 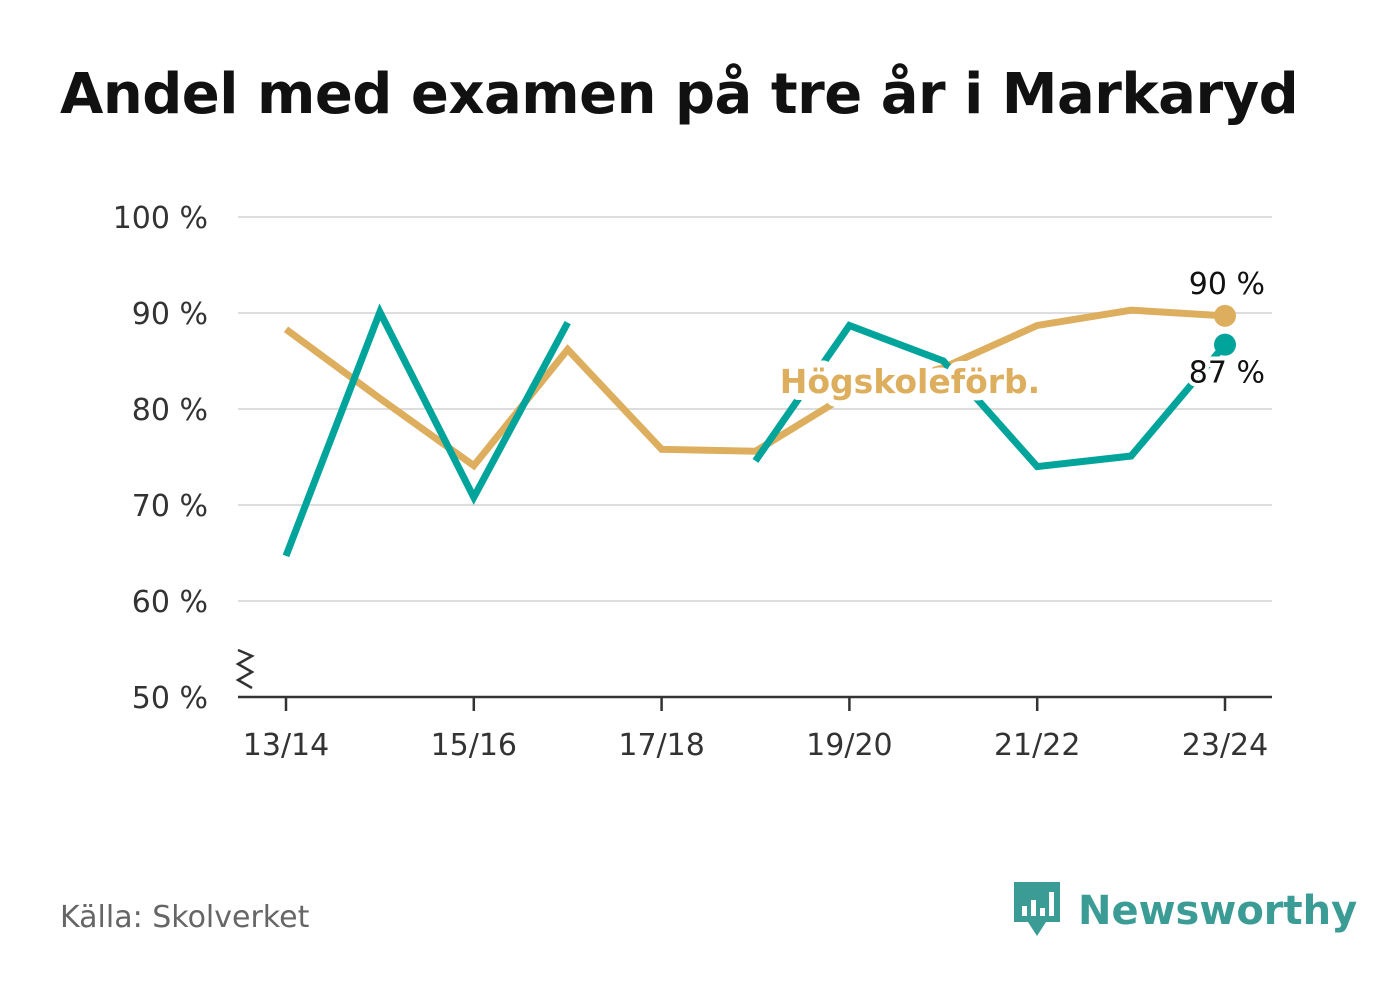 What do you see at coordinates (170, 602) in the screenshot?
I see `y-tick-label: 60 %` at bounding box center [170, 602].